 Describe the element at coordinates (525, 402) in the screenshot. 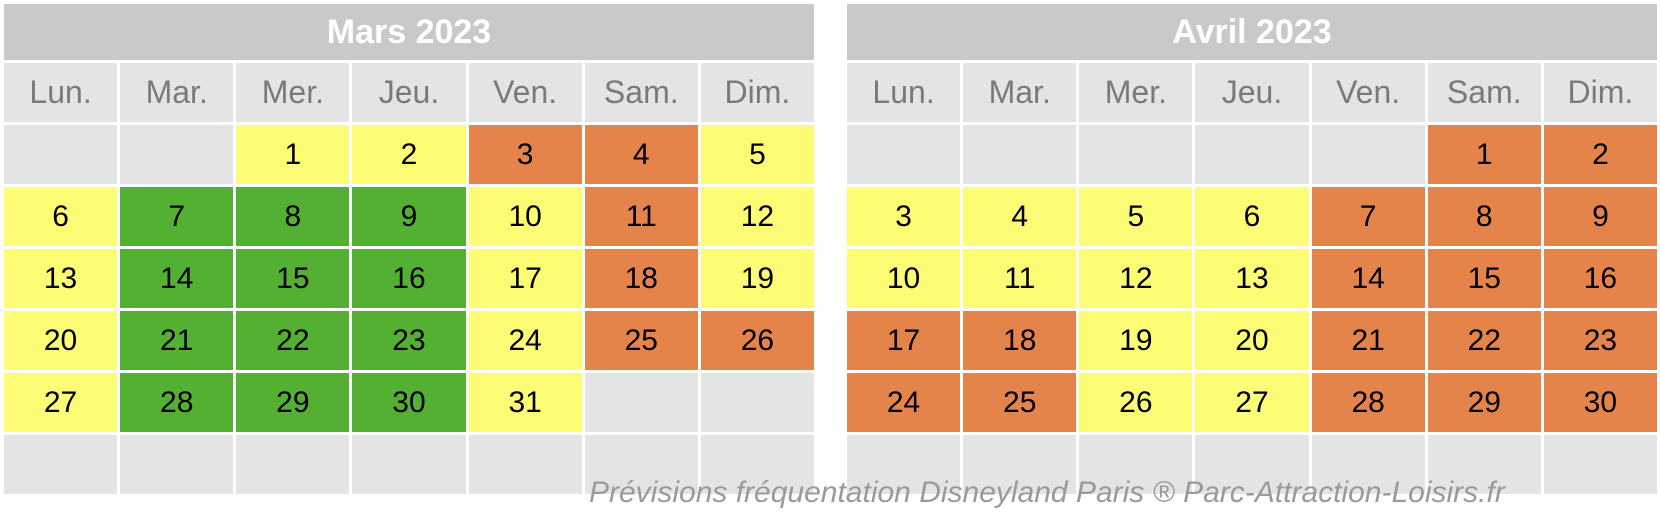

I see `day-cell: 31` at that location.